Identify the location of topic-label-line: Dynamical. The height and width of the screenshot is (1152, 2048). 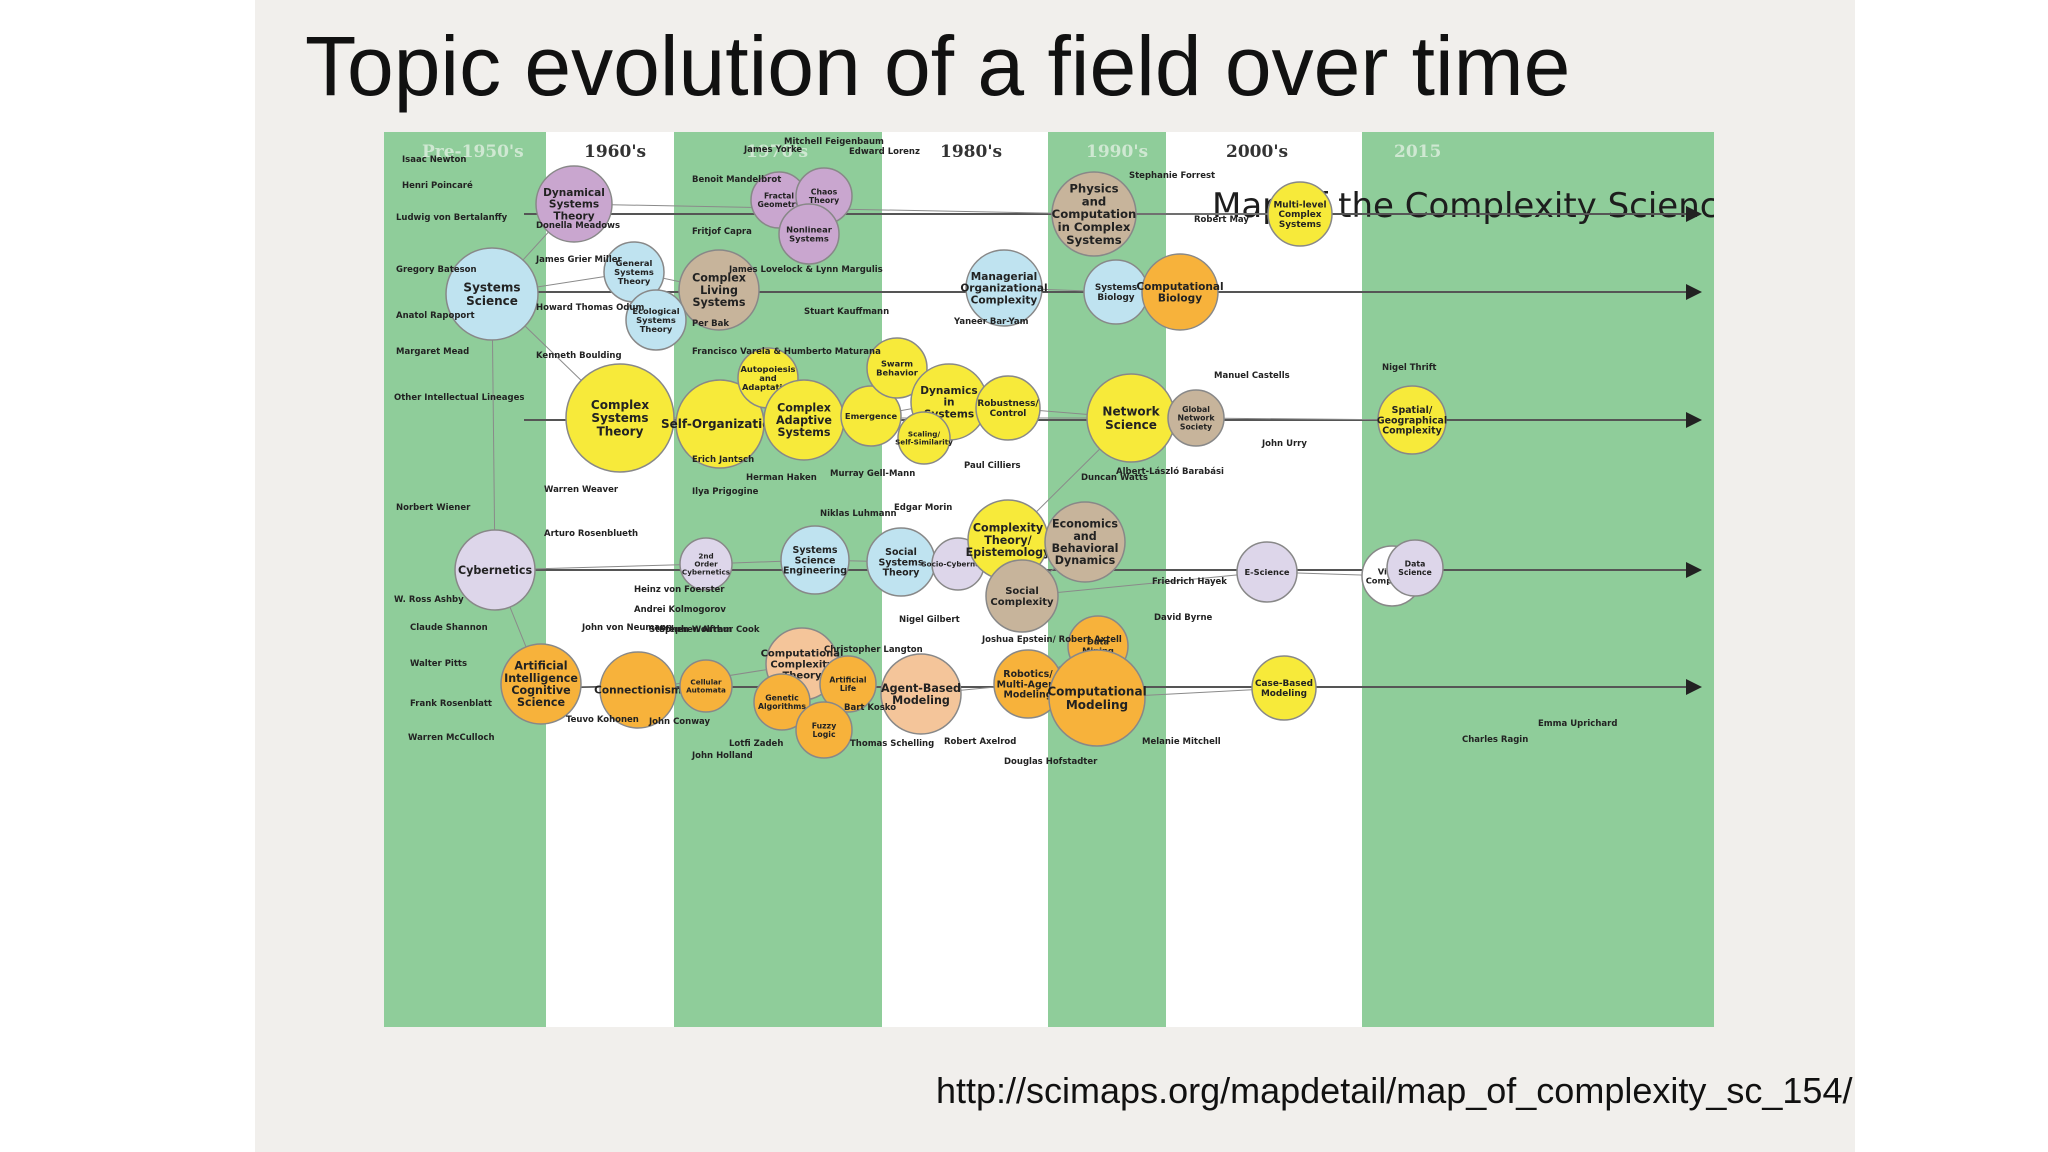
(574, 193).